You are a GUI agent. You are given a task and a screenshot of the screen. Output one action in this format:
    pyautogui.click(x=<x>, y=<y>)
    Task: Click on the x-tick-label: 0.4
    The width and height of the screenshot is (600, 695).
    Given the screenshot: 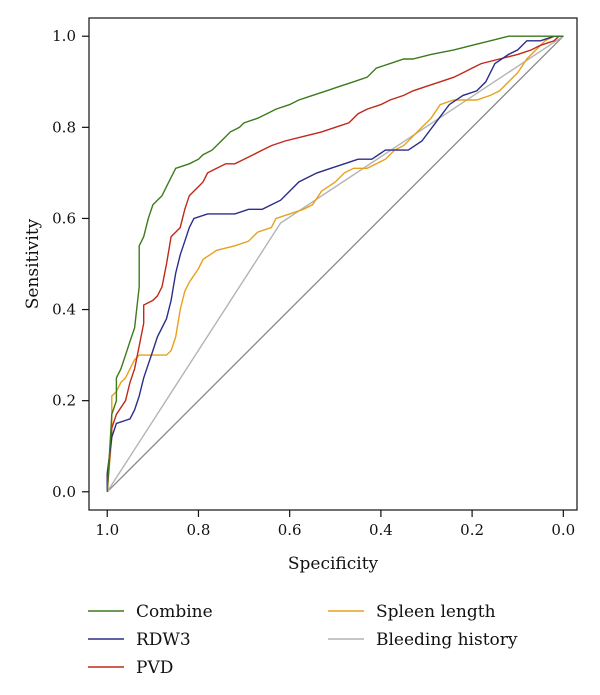 What is the action you would take?
    pyautogui.click(x=381, y=530)
    